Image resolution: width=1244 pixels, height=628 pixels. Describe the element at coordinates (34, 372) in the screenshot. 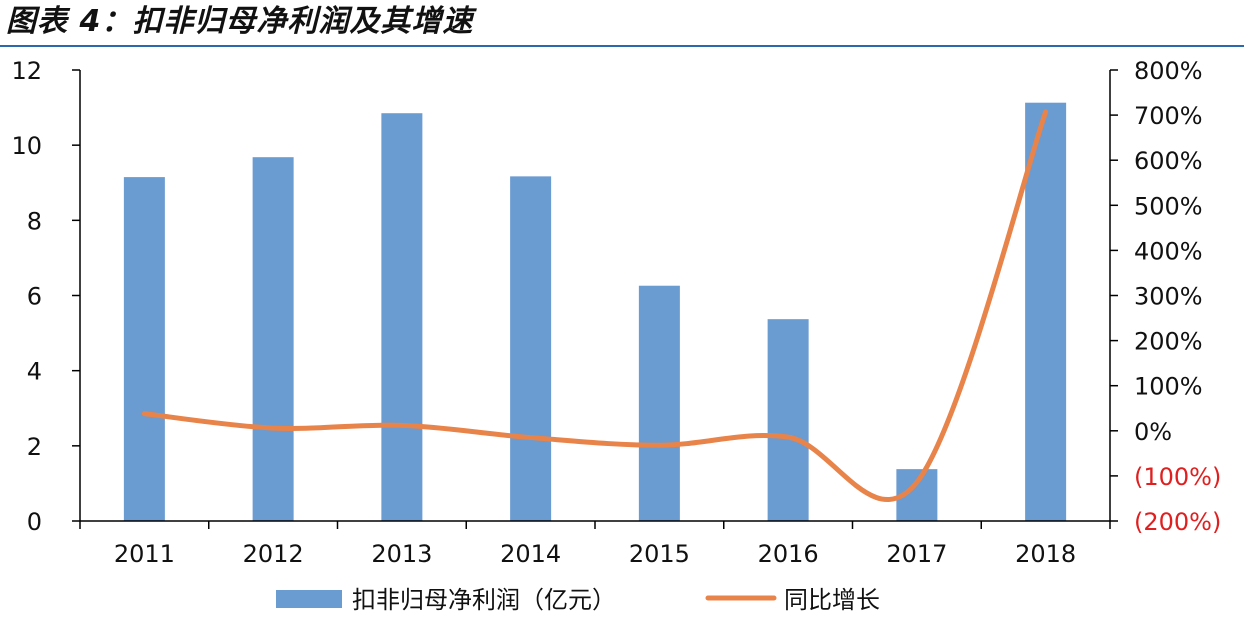

I see `left-tick-label: 4` at that location.